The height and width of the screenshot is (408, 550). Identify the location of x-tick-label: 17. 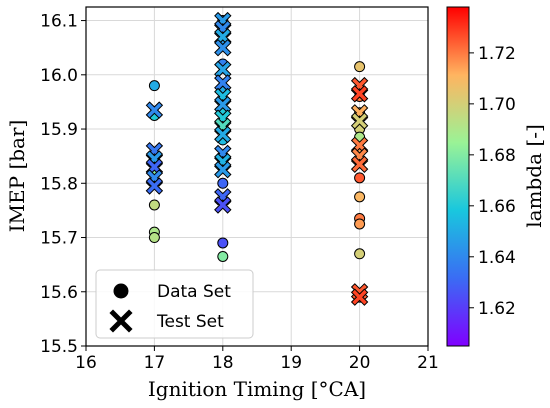
(155, 363).